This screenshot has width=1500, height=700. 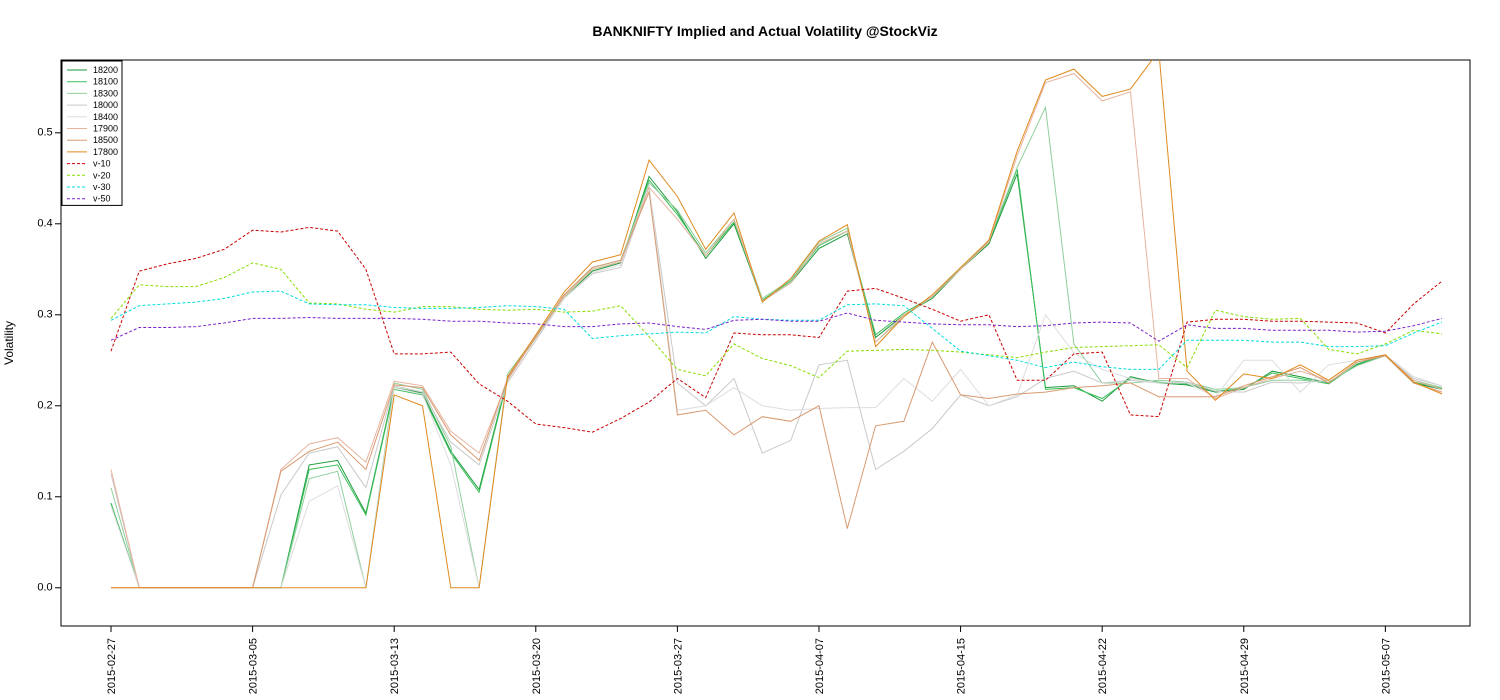 What do you see at coordinates (44, 406) in the screenshot?
I see `y-tick-label: 0.2` at bounding box center [44, 406].